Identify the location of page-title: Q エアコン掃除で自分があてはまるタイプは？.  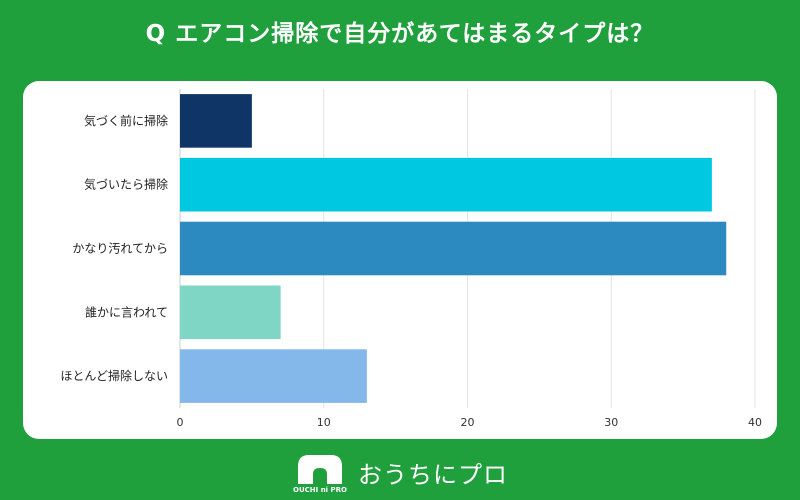
(400, 34).